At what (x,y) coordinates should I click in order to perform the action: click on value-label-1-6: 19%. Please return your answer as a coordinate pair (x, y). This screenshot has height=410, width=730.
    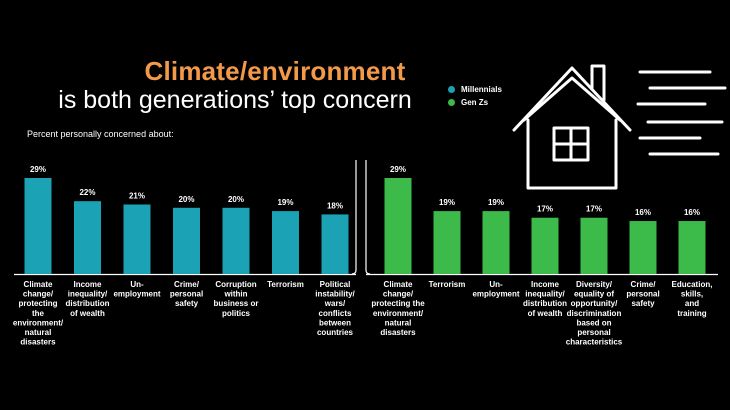
    Looking at the image, I should click on (285, 202).